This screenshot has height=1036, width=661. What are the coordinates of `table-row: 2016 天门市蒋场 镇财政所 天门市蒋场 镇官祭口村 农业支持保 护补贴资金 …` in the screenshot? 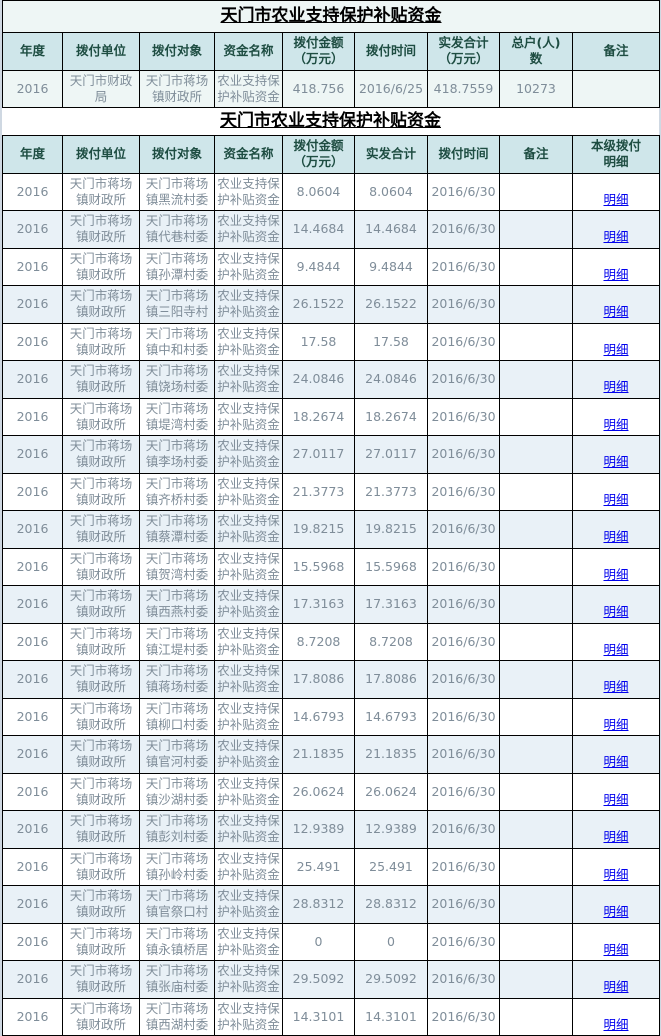 It's located at (331, 904).